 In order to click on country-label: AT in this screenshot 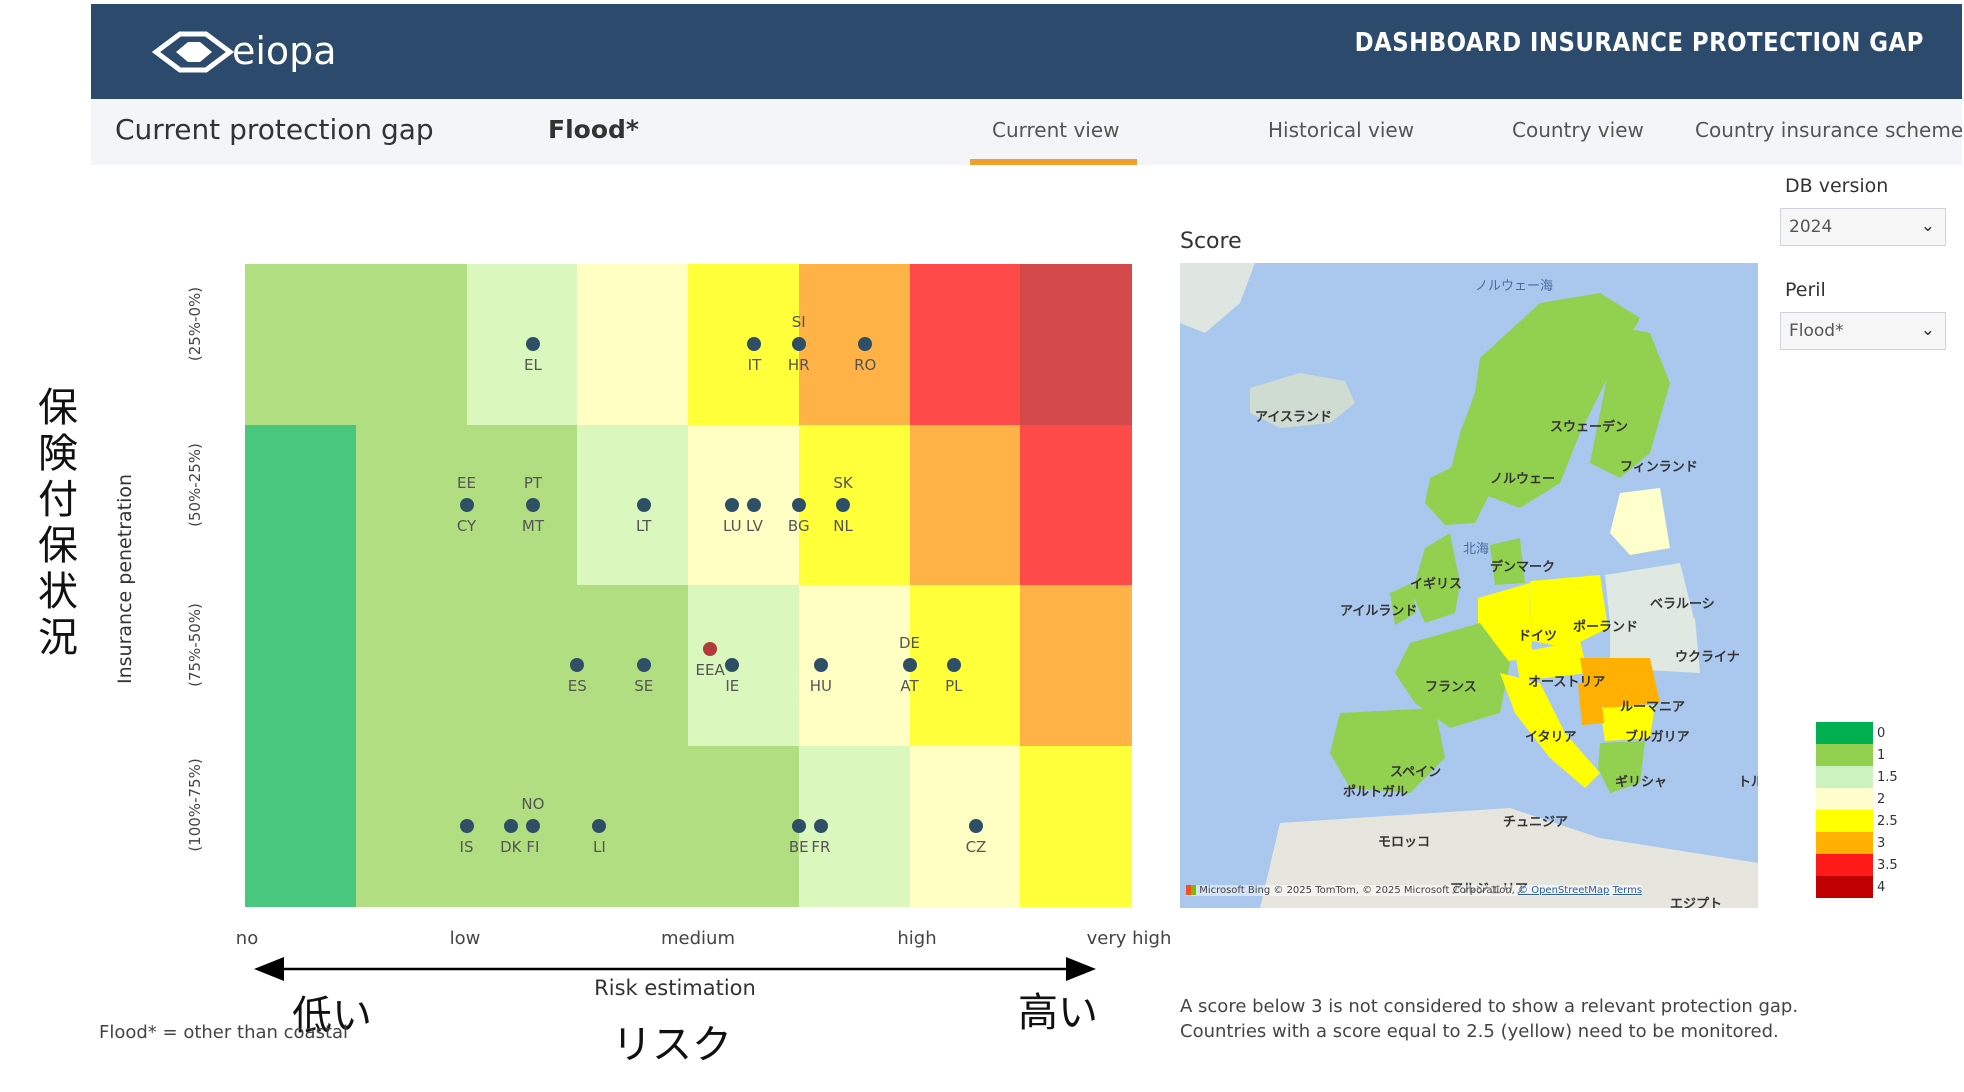, I will do `click(909, 686)`.